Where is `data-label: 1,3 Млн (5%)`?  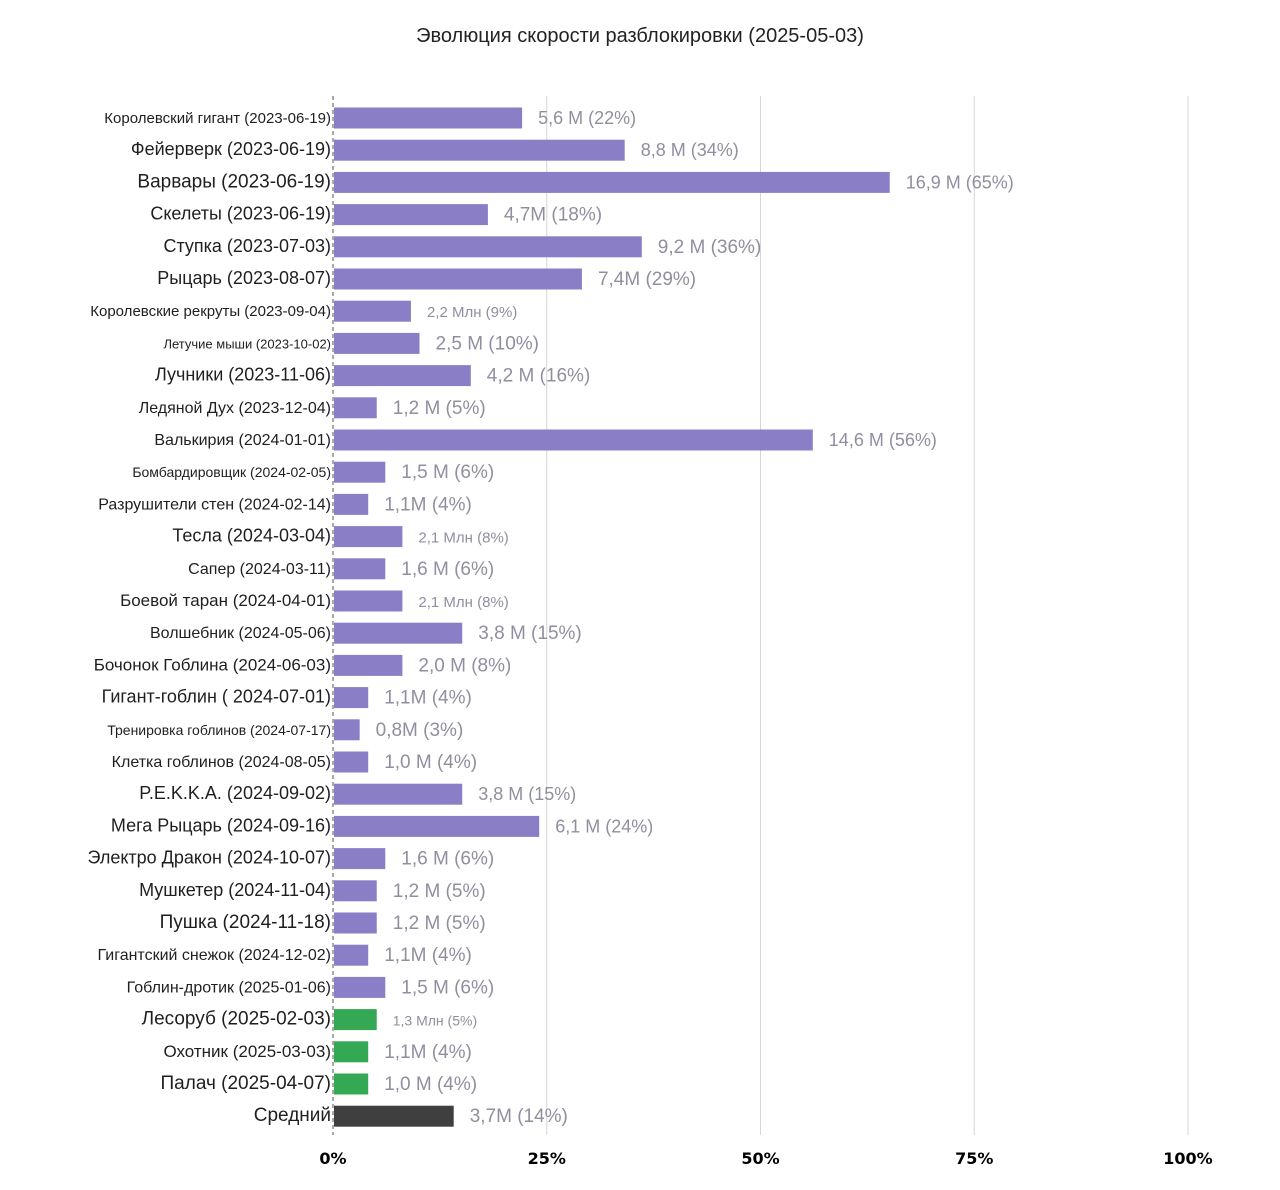
data-label: 1,3 Млн (5%) is located at coordinates (435, 1021).